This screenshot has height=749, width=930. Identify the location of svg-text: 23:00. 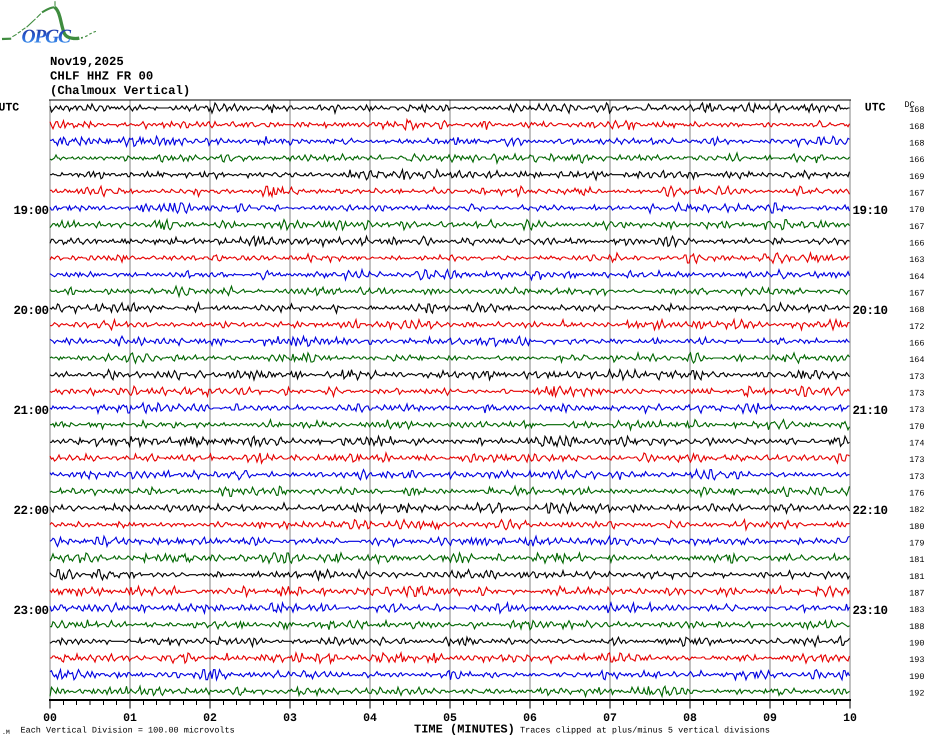
(30, 611).